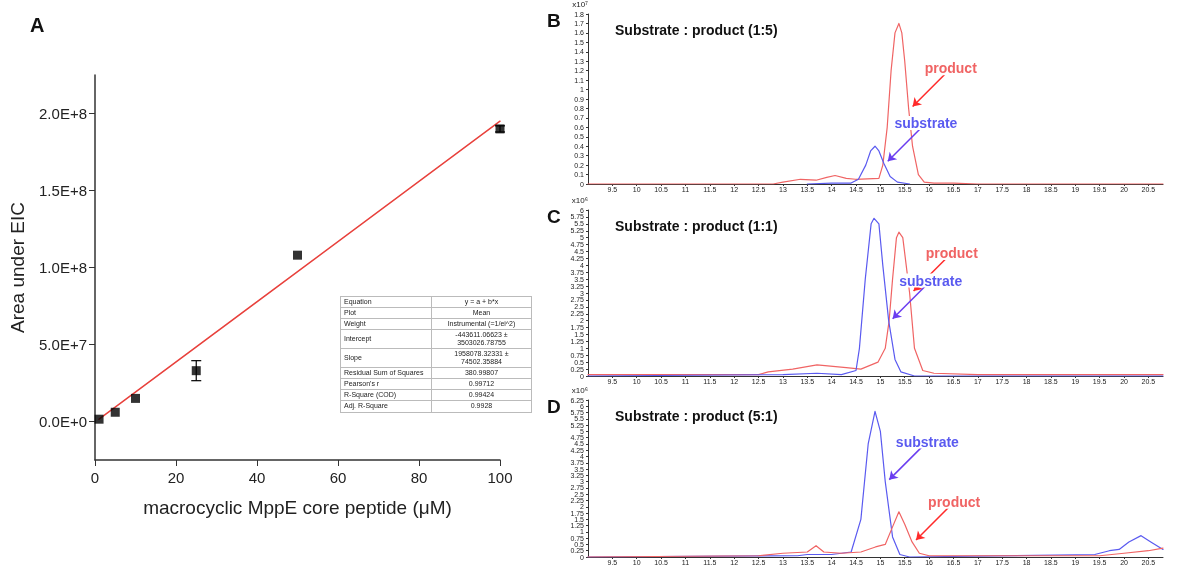  Describe the element at coordinates (419, 477) in the screenshot. I see `x-tick-label: 80` at that location.